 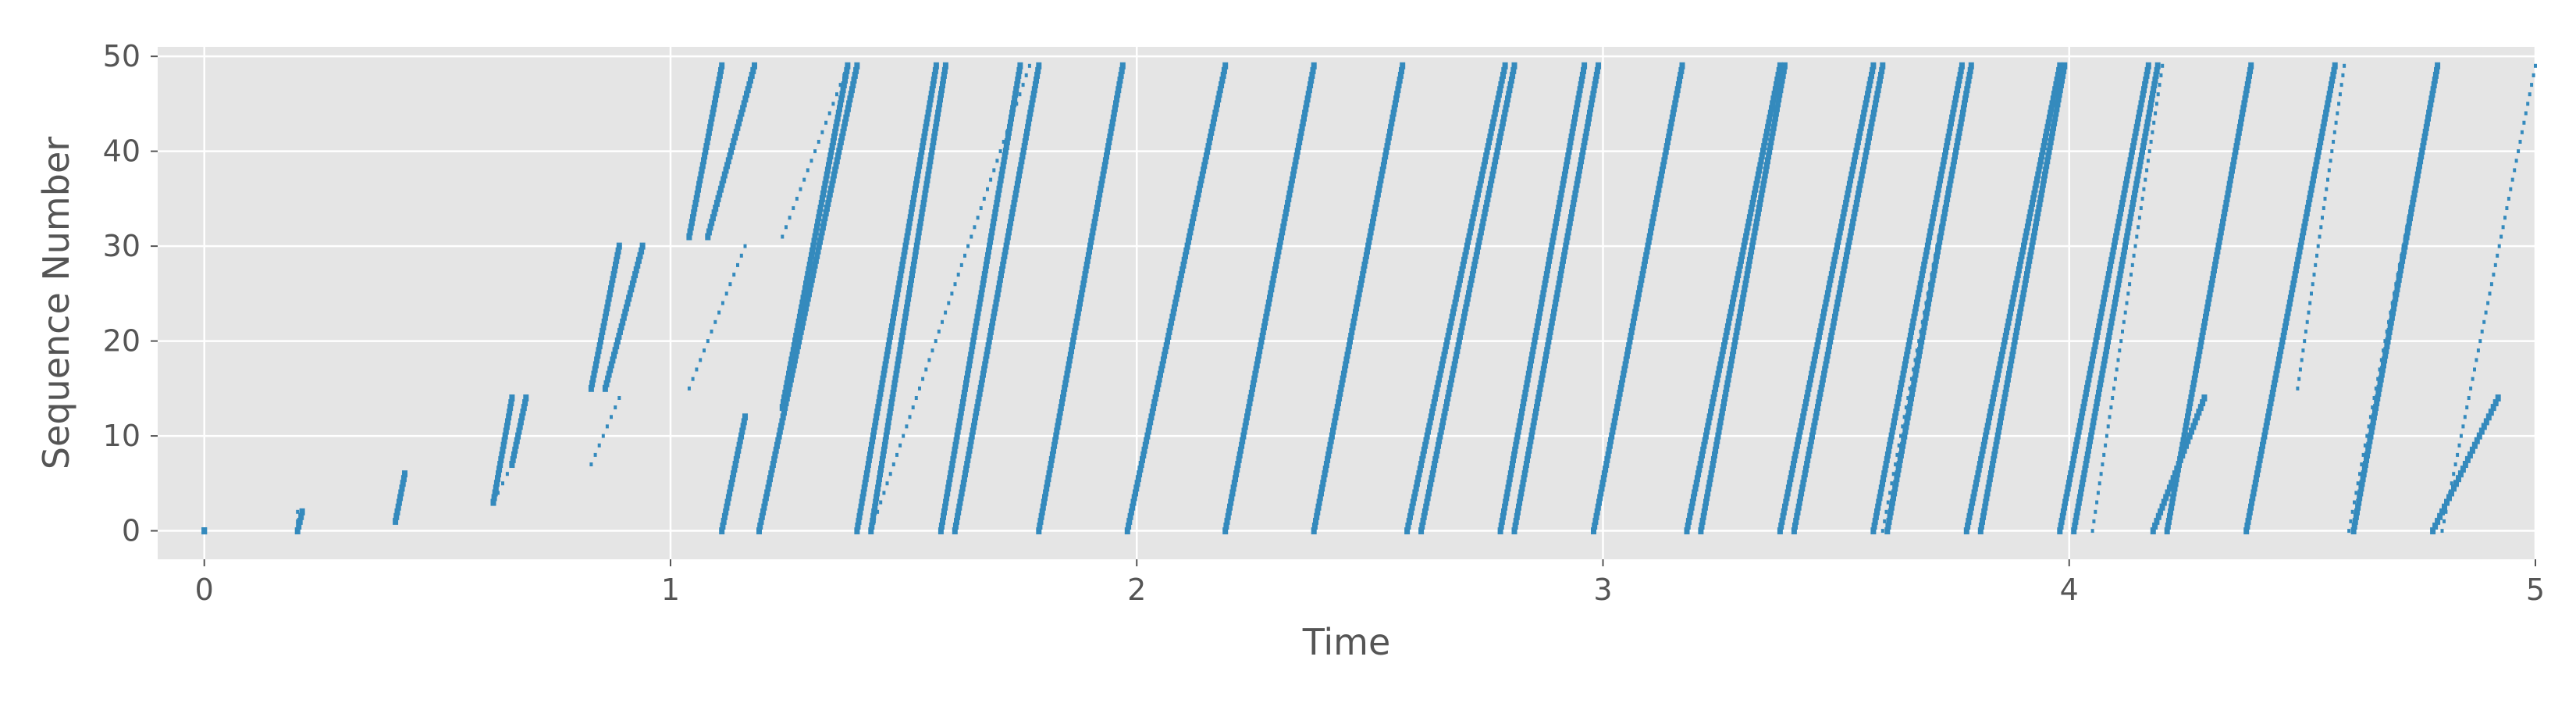 I want to click on y-tick-label: 0, so click(x=131, y=531).